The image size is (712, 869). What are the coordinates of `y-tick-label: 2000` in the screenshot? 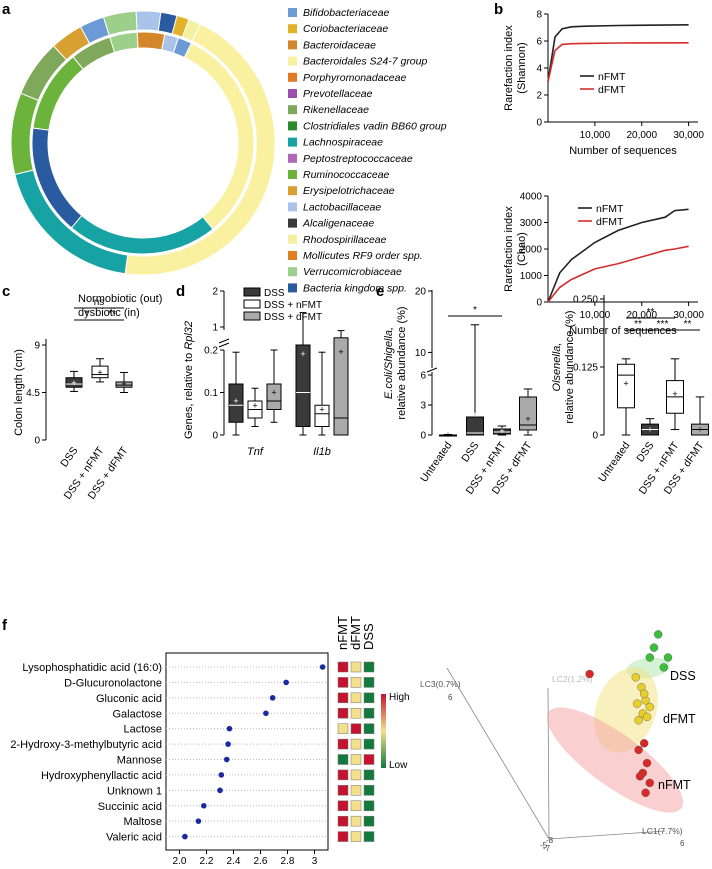 It's located at (531, 250).